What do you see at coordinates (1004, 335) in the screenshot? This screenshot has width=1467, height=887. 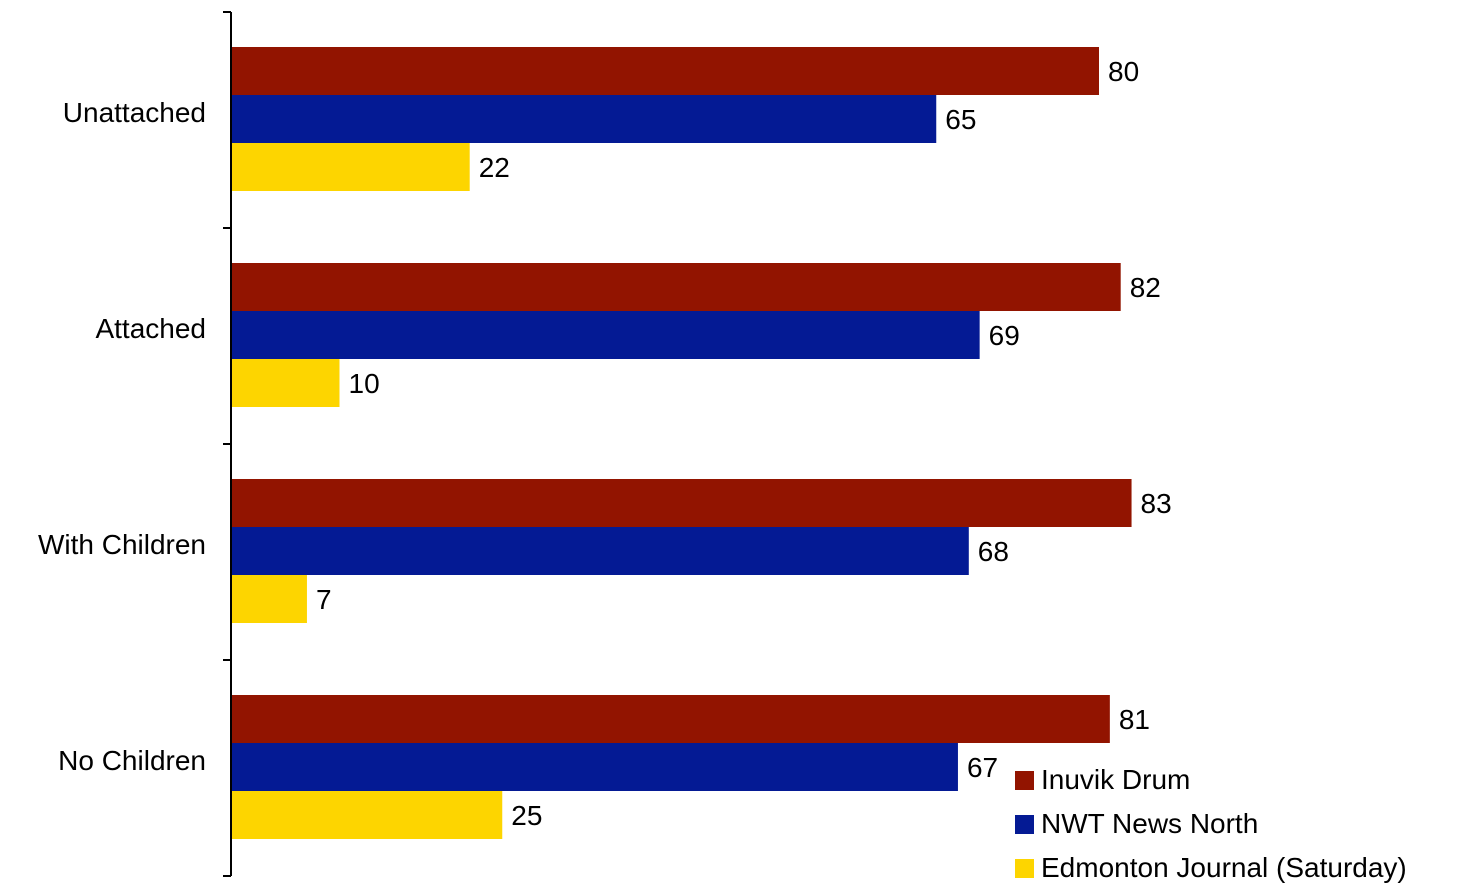 I see `data-label-nwt-news-north-attached: 69` at bounding box center [1004, 335].